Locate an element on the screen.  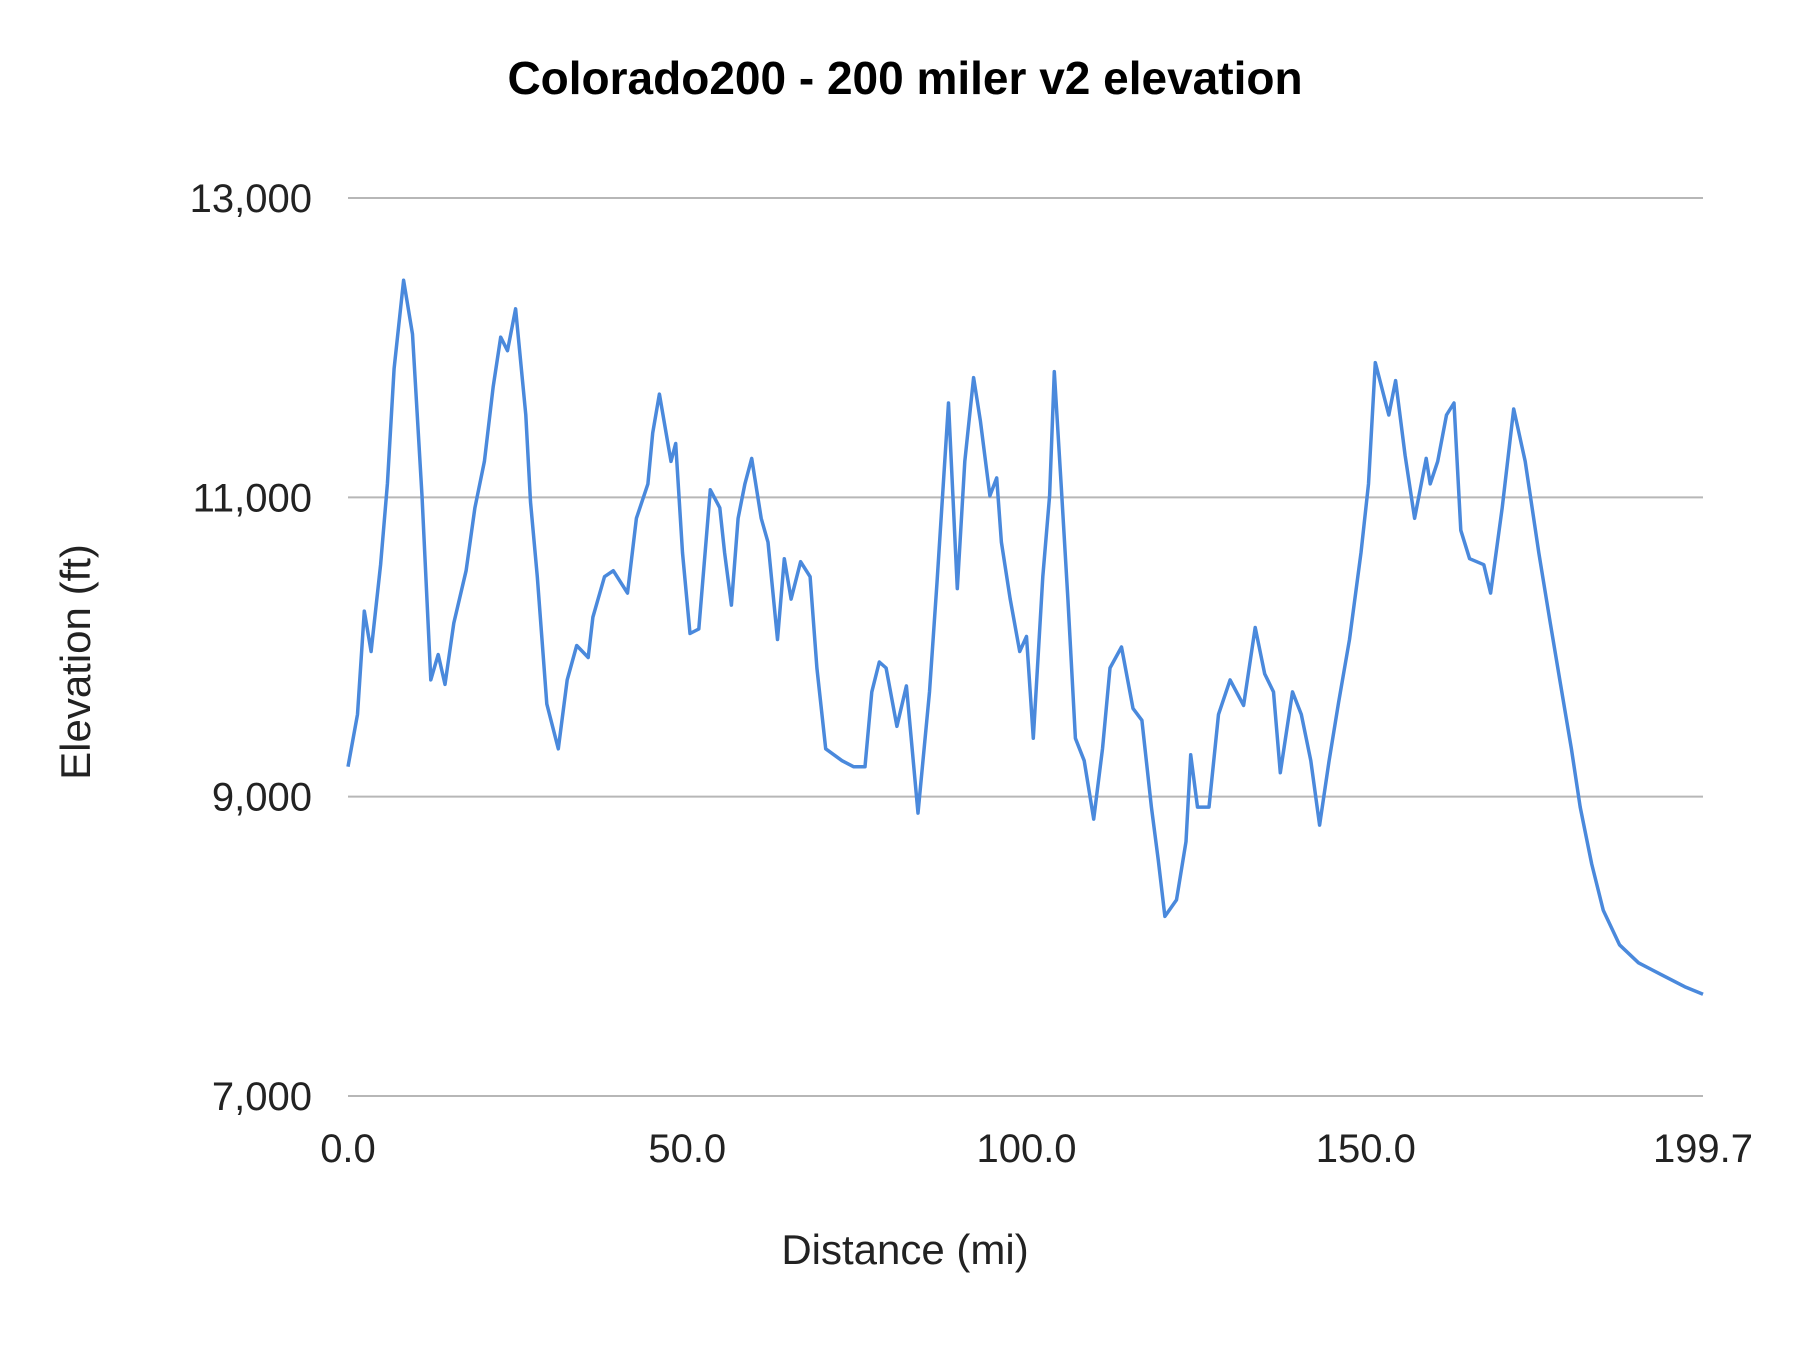
x-axis-label: Distance (mi) is located at coordinates (904, 1249).